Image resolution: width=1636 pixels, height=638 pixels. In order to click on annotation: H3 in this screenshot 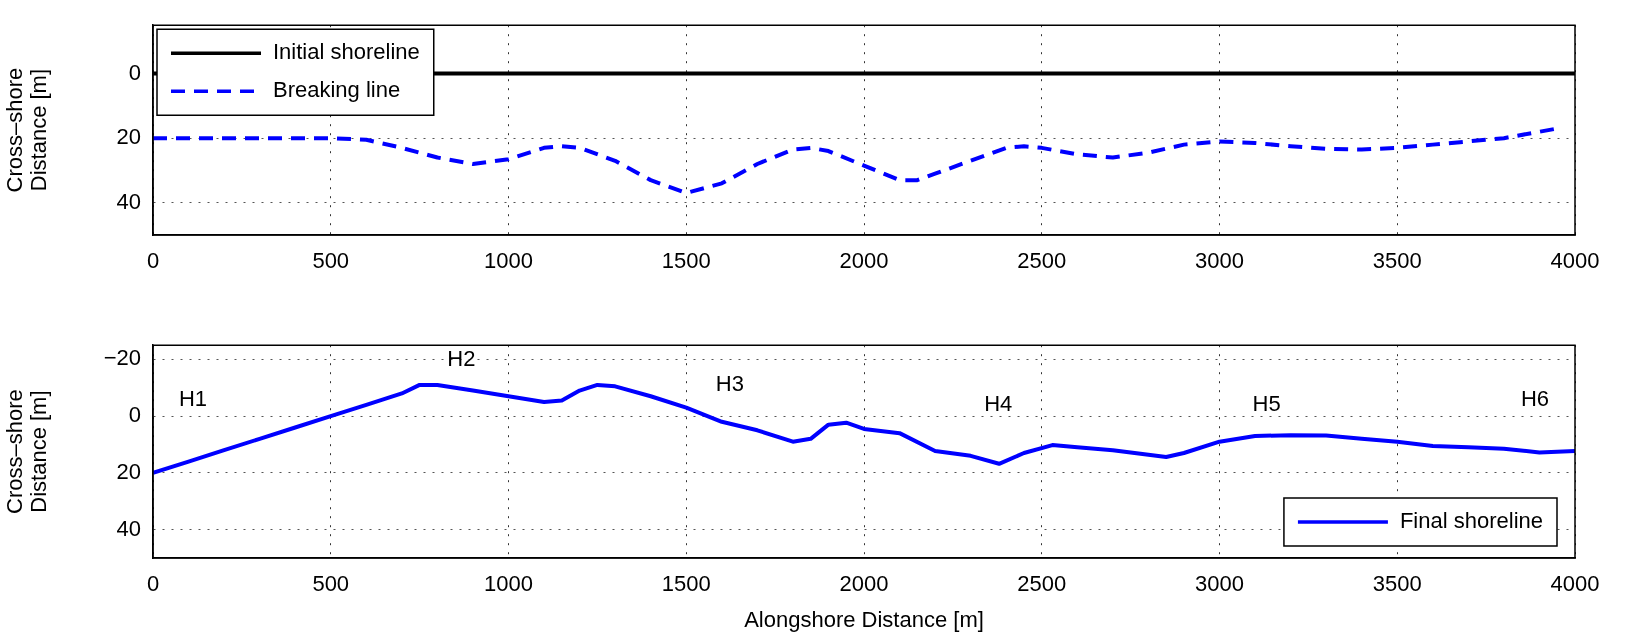, I will do `click(729, 384)`.